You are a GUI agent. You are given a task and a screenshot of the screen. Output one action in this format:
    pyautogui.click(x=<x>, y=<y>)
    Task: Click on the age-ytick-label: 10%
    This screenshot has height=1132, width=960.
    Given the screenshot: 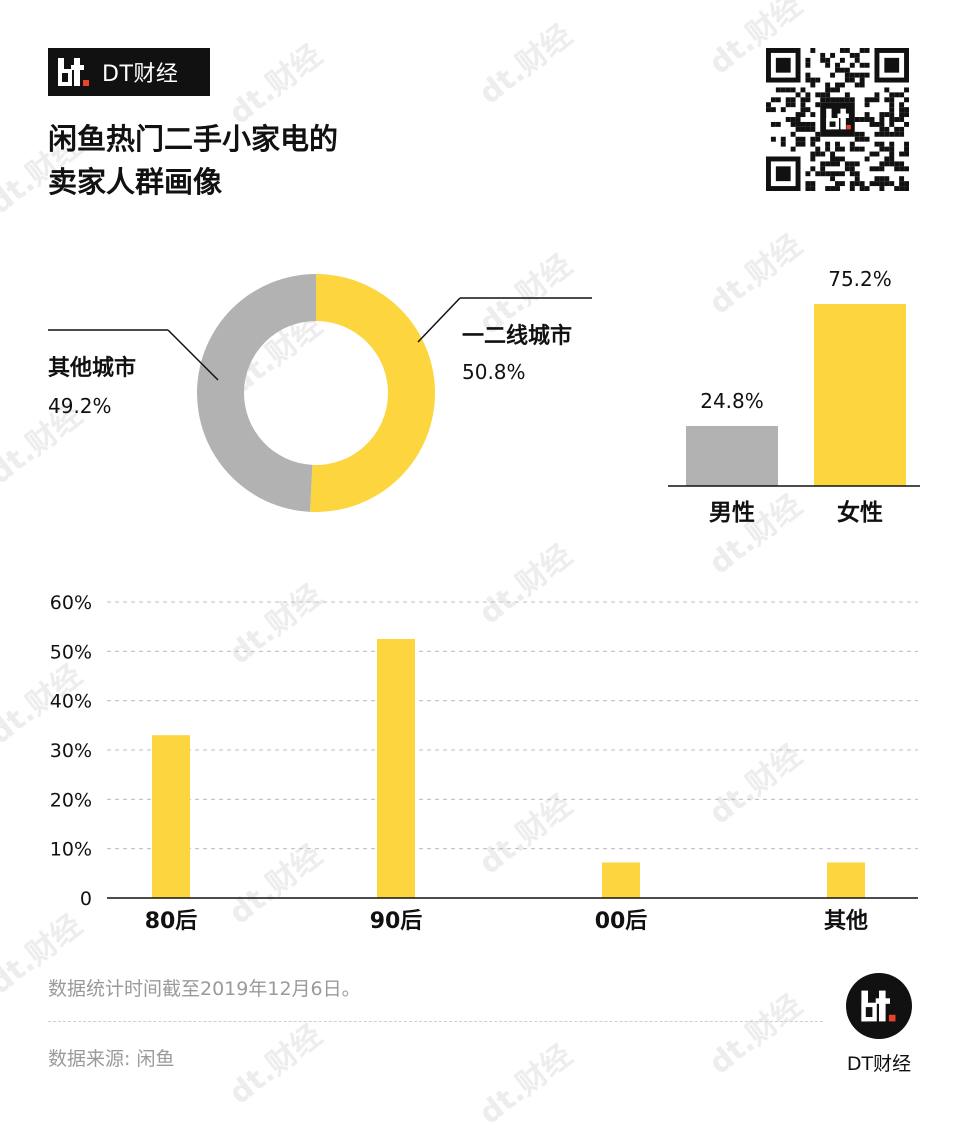 What is the action you would take?
    pyautogui.click(x=71, y=850)
    